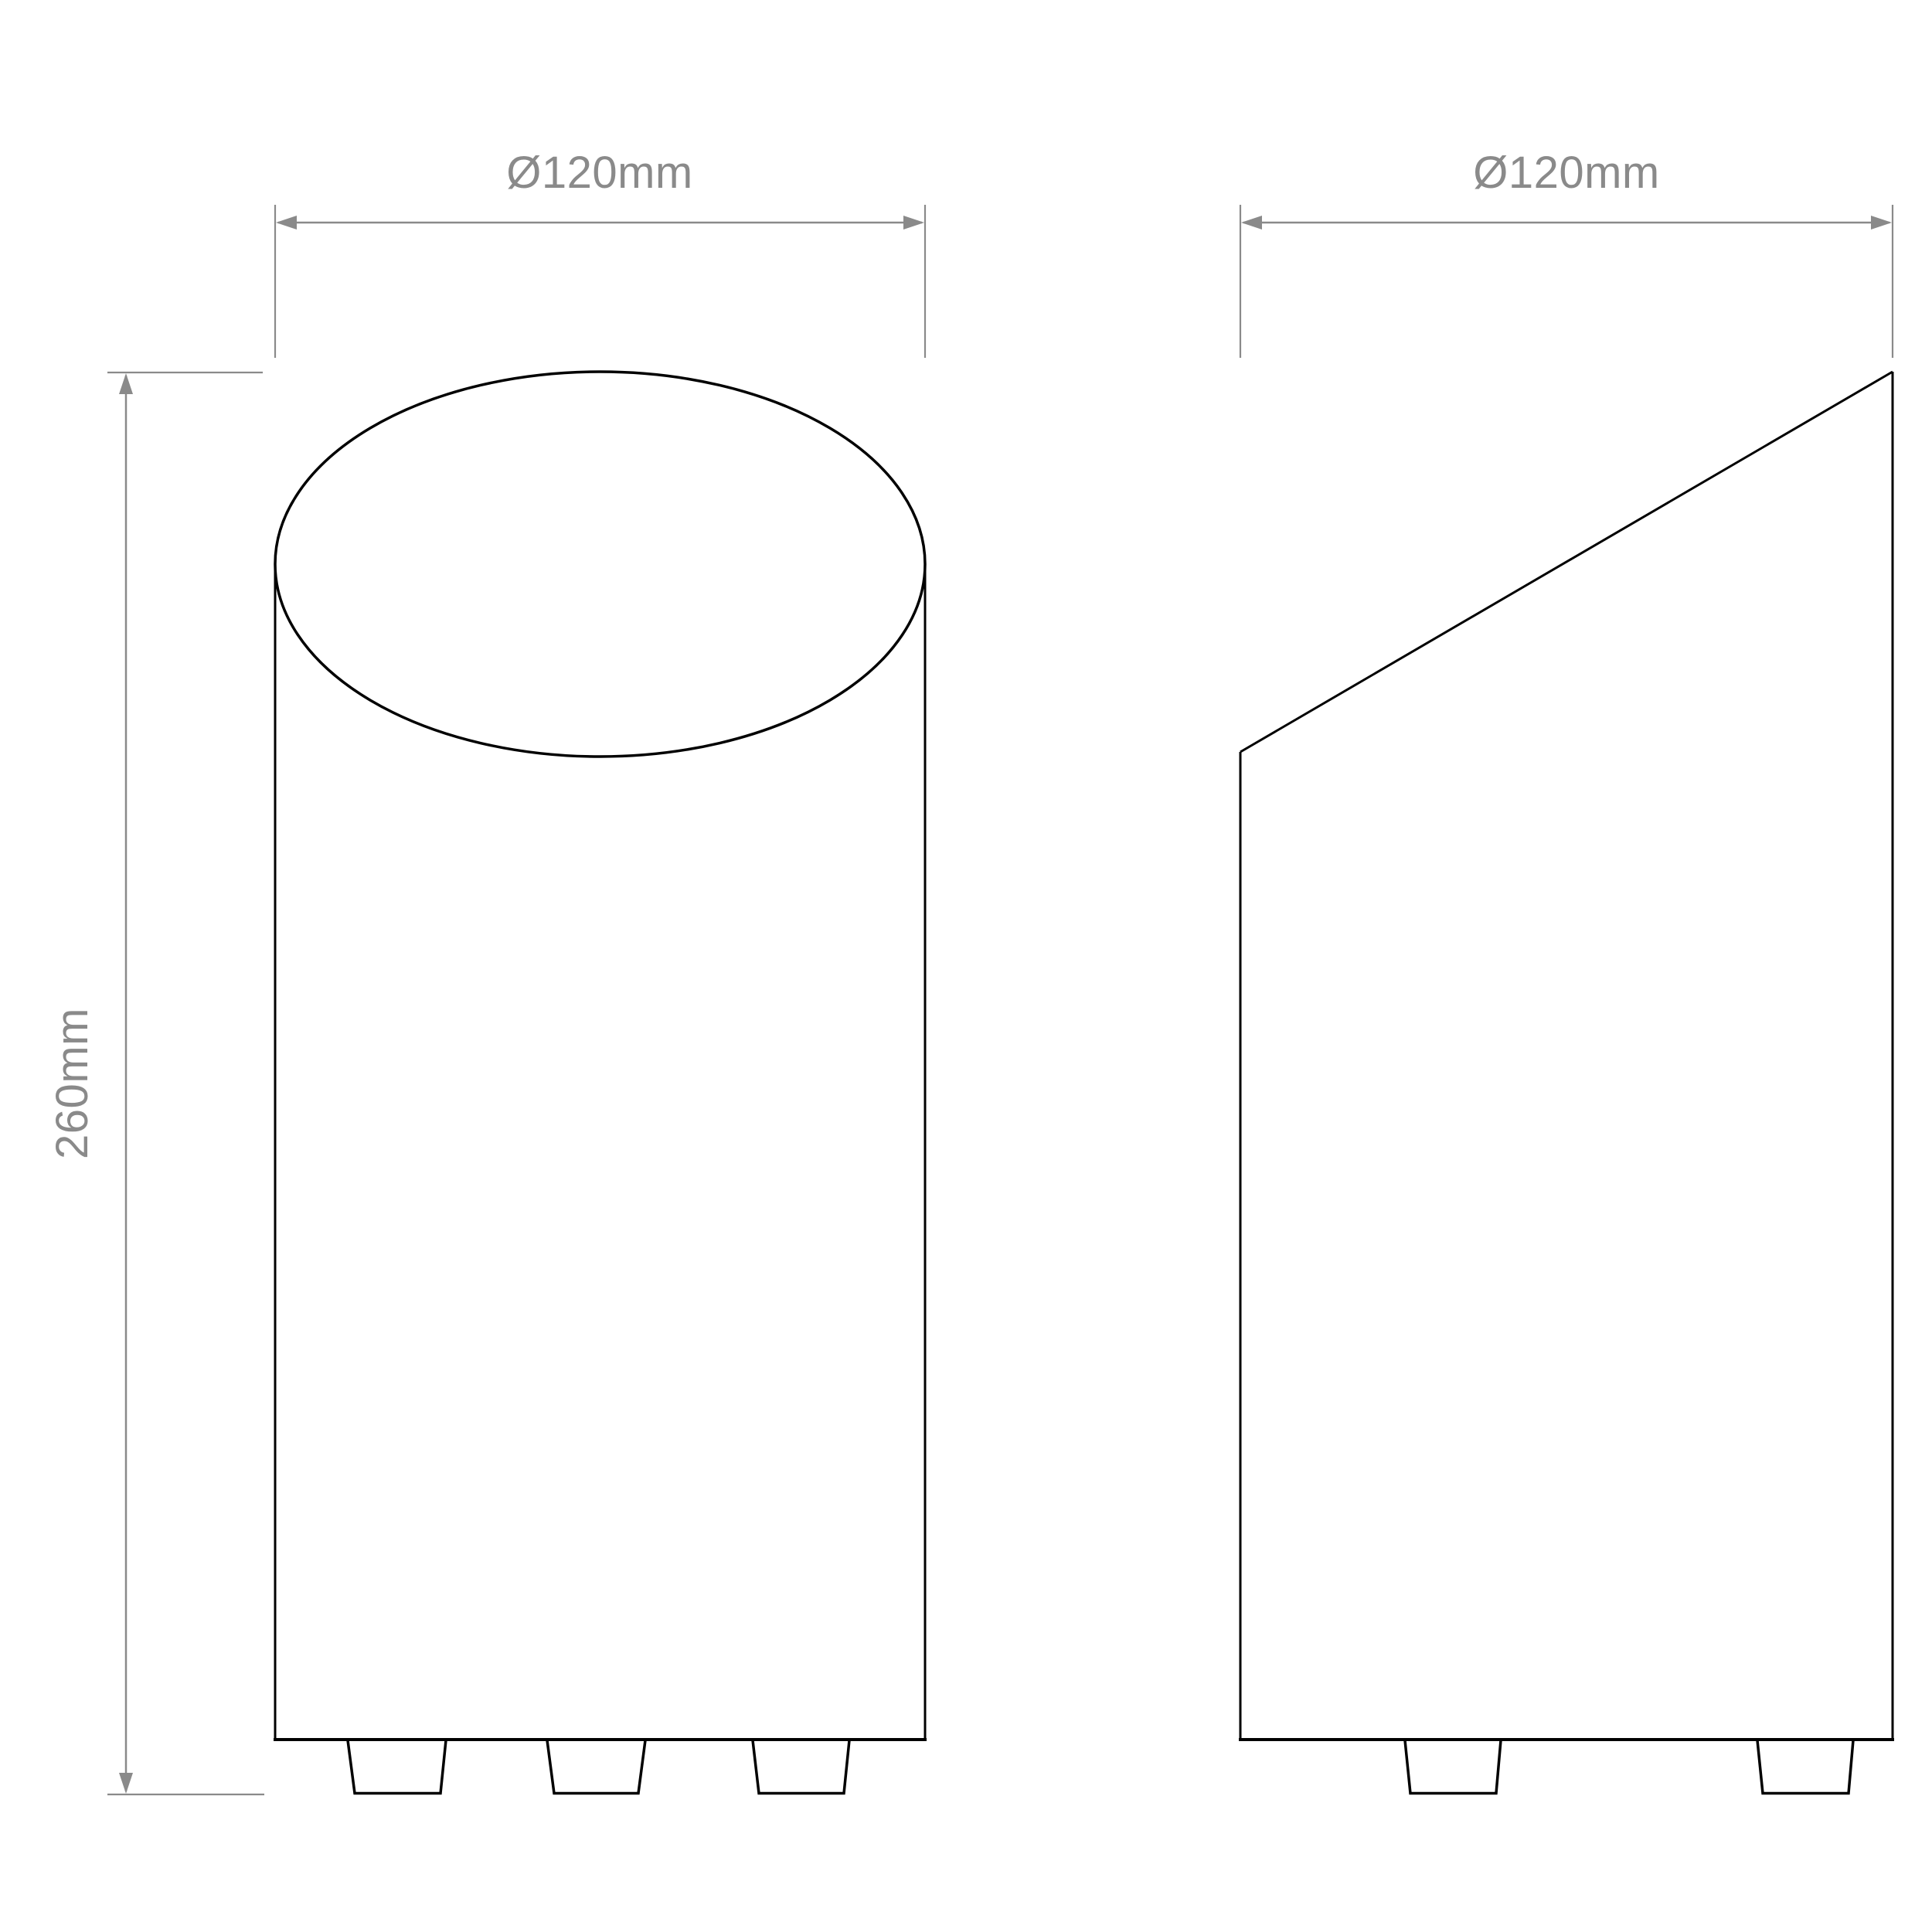  What do you see at coordinates (72, 1084) in the screenshot?
I see `height-label: 260mm` at bounding box center [72, 1084].